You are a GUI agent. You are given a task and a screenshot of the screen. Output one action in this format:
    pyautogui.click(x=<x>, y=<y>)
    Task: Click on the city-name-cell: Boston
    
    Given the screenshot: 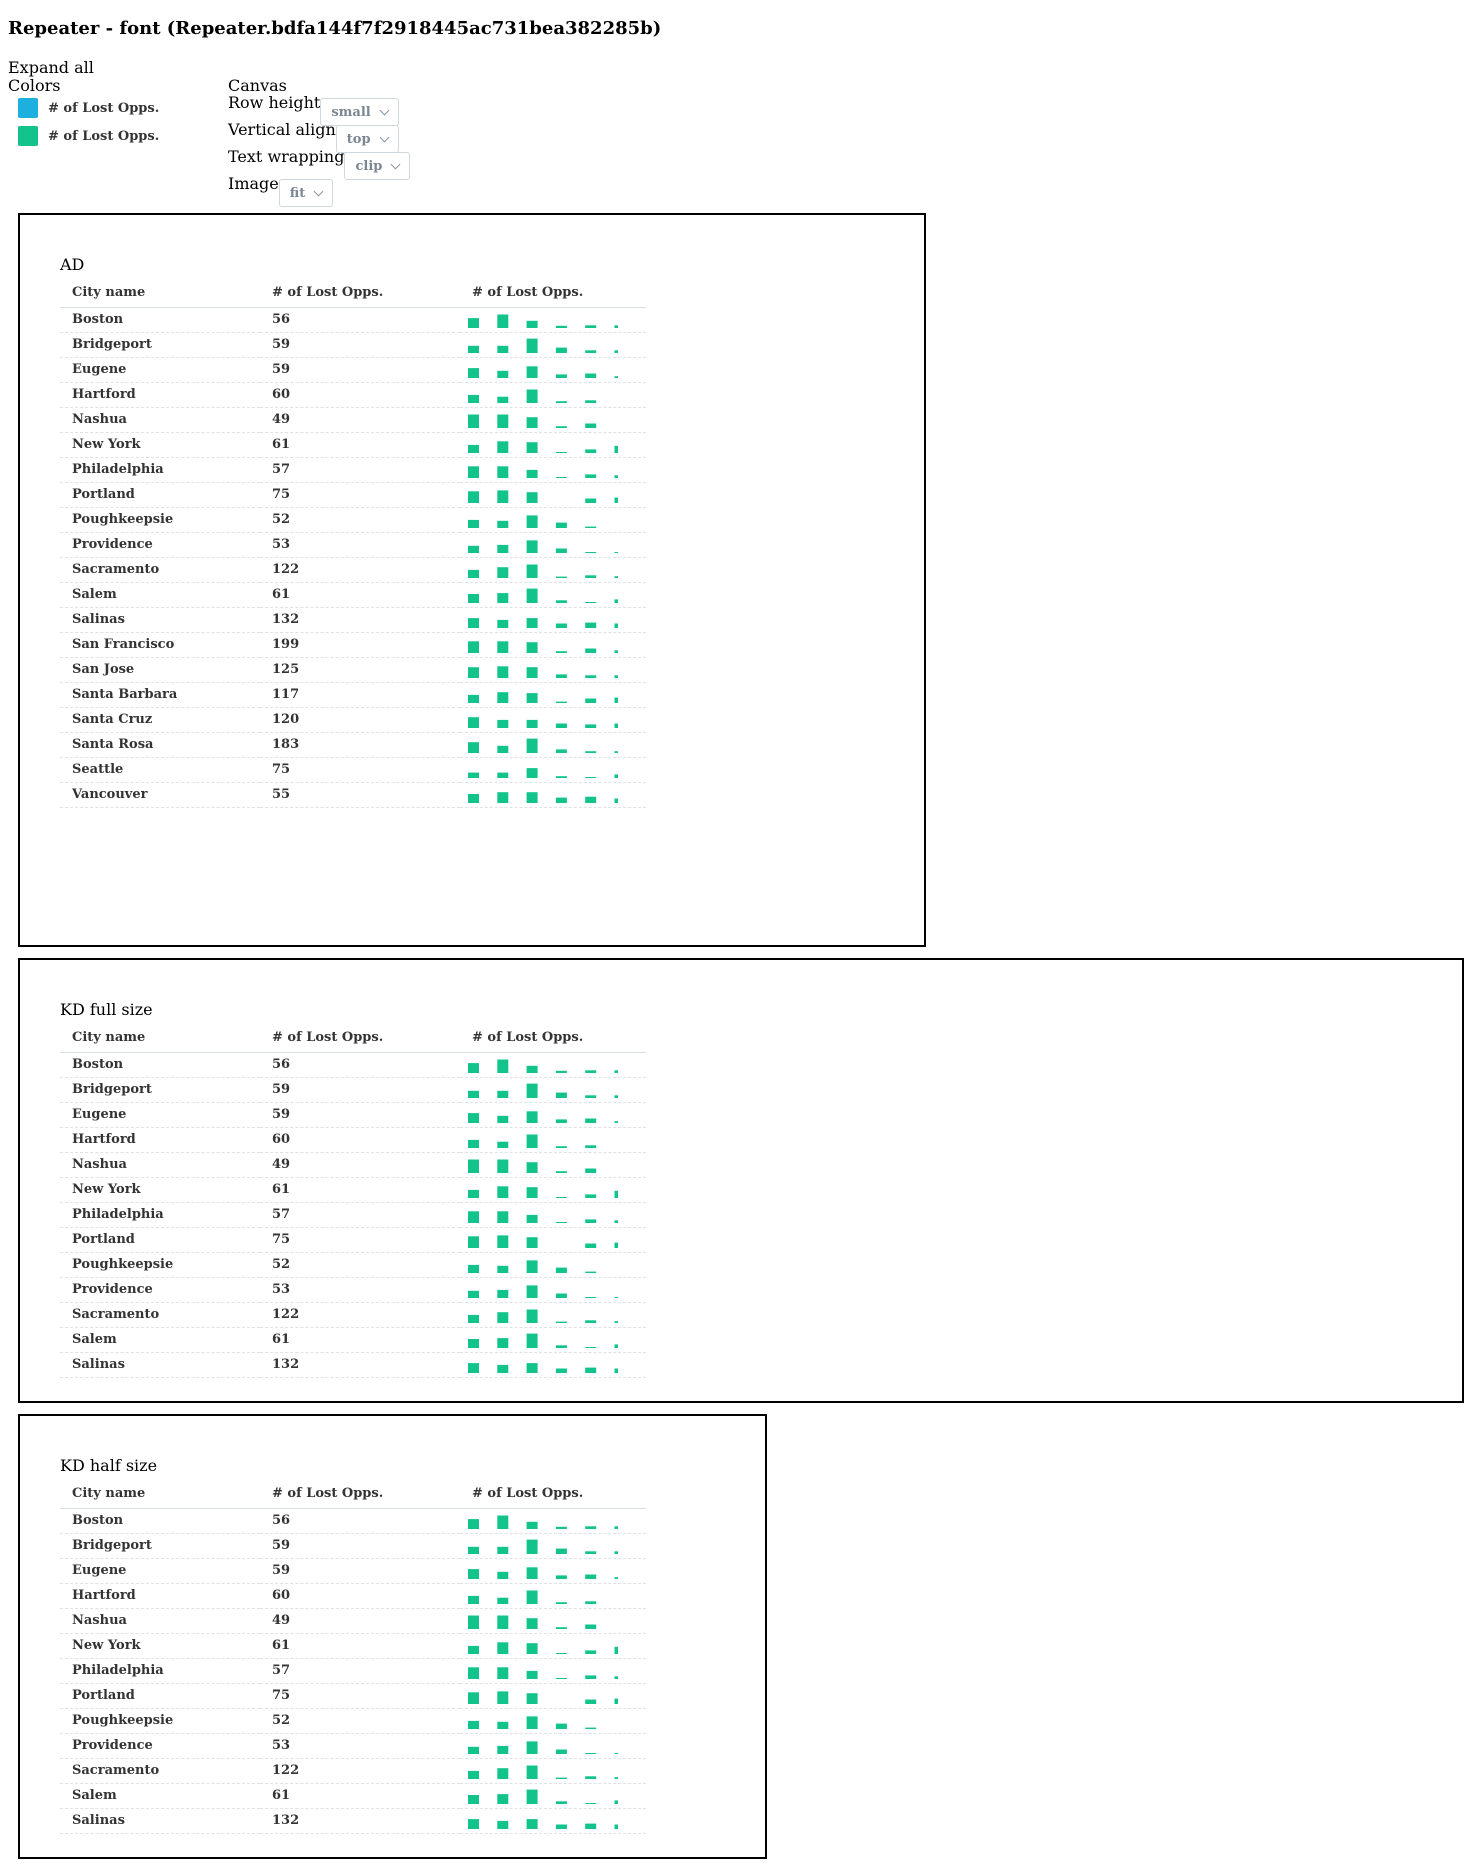 What is the action you would take?
    pyautogui.click(x=160, y=1521)
    